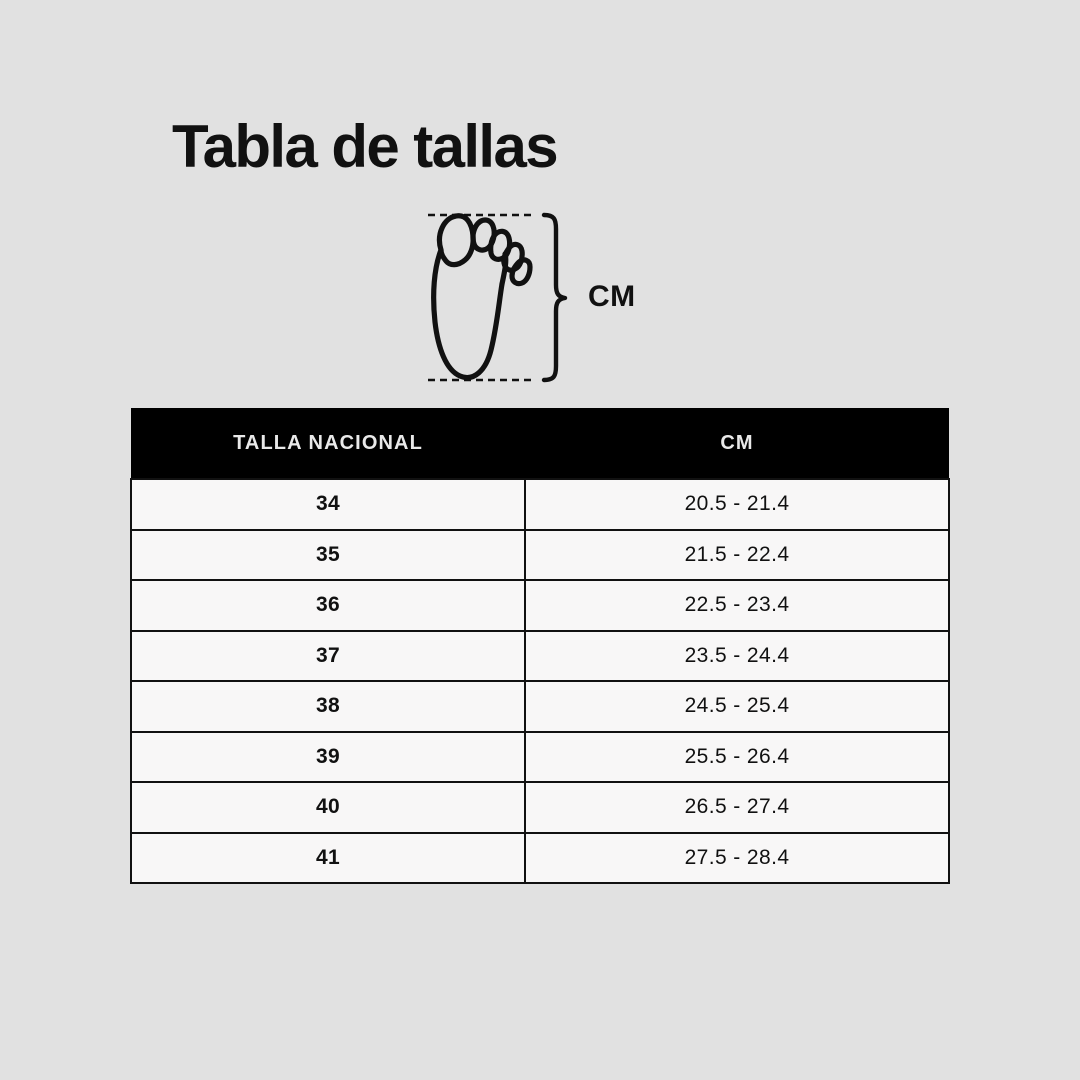 The image size is (1080, 1080). What do you see at coordinates (737, 756) in the screenshot?
I see `cell-cm: 25.5 - 26.4` at bounding box center [737, 756].